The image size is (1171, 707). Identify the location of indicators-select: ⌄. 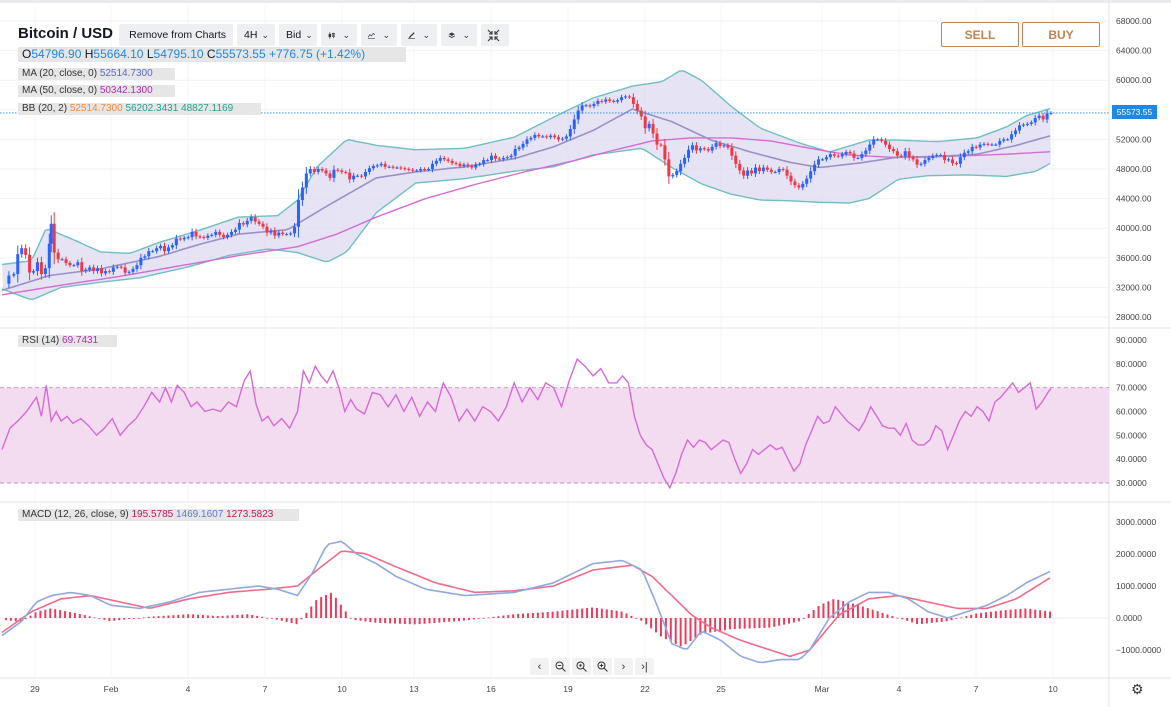
(379, 35).